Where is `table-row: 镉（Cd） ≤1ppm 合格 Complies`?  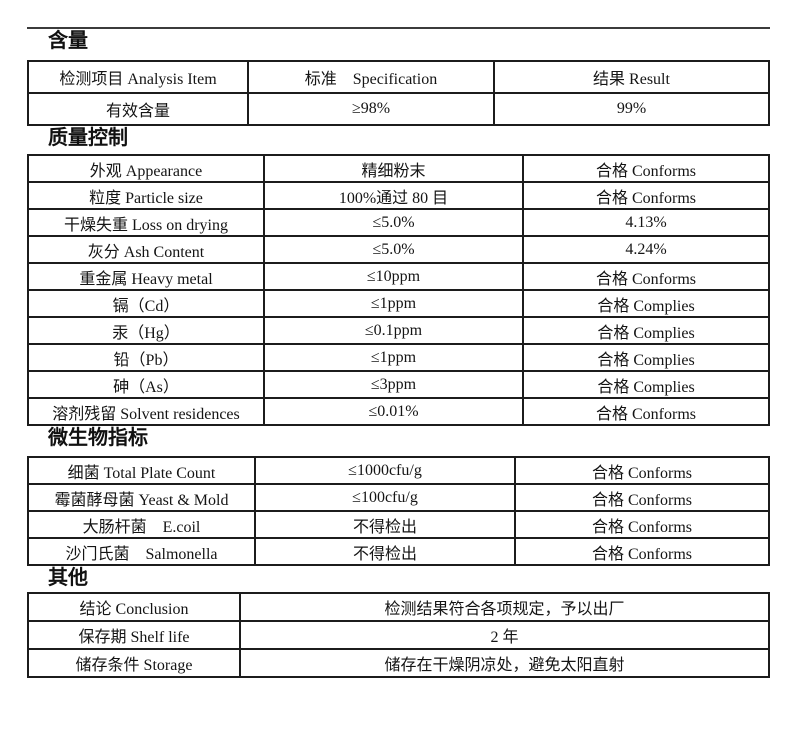
table-row: 镉（Cd） ≤1ppm 合格 Complies is located at coordinates (398, 303).